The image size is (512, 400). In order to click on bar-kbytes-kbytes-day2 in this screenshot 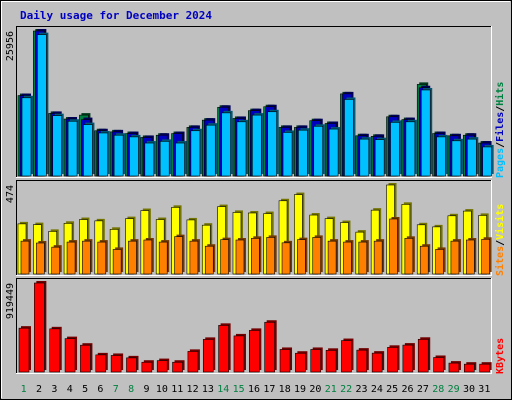, I will do `click(39, 327)`.